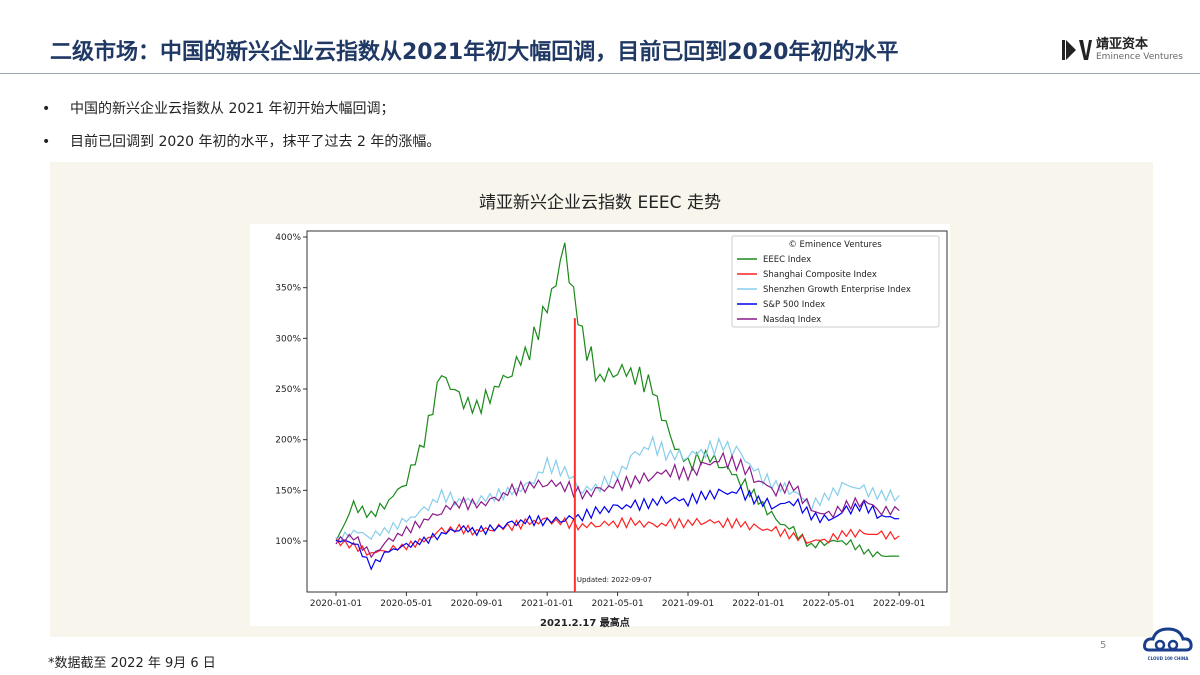 This screenshot has width=1200, height=675. Describe the element at coordinates (336, 604) in the screenshot. I see `x-tick-label: 2020-01-01` at that location.